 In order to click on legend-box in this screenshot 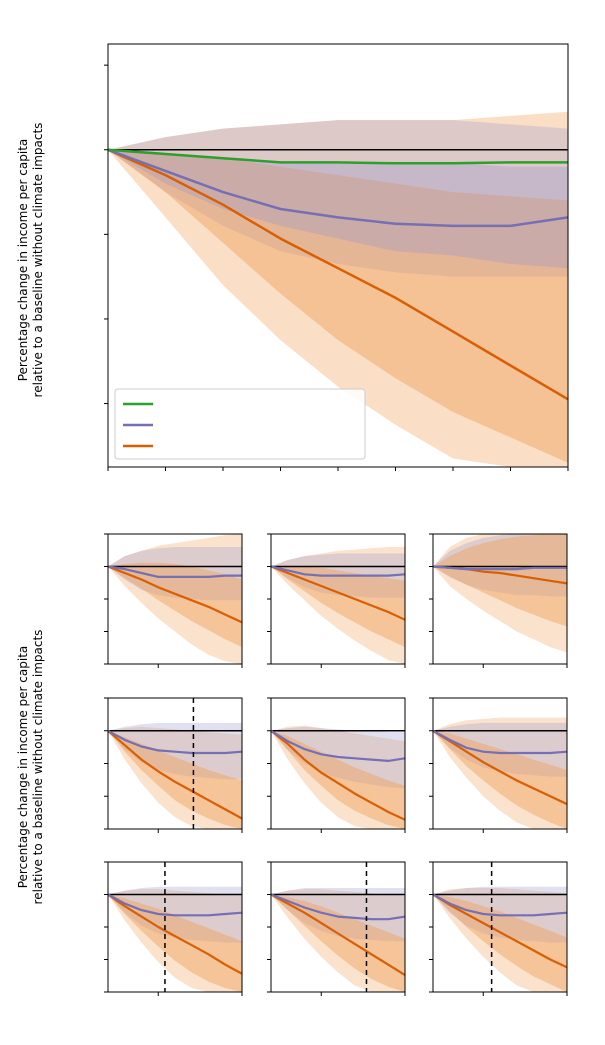, I will do `click(240, 424)`.